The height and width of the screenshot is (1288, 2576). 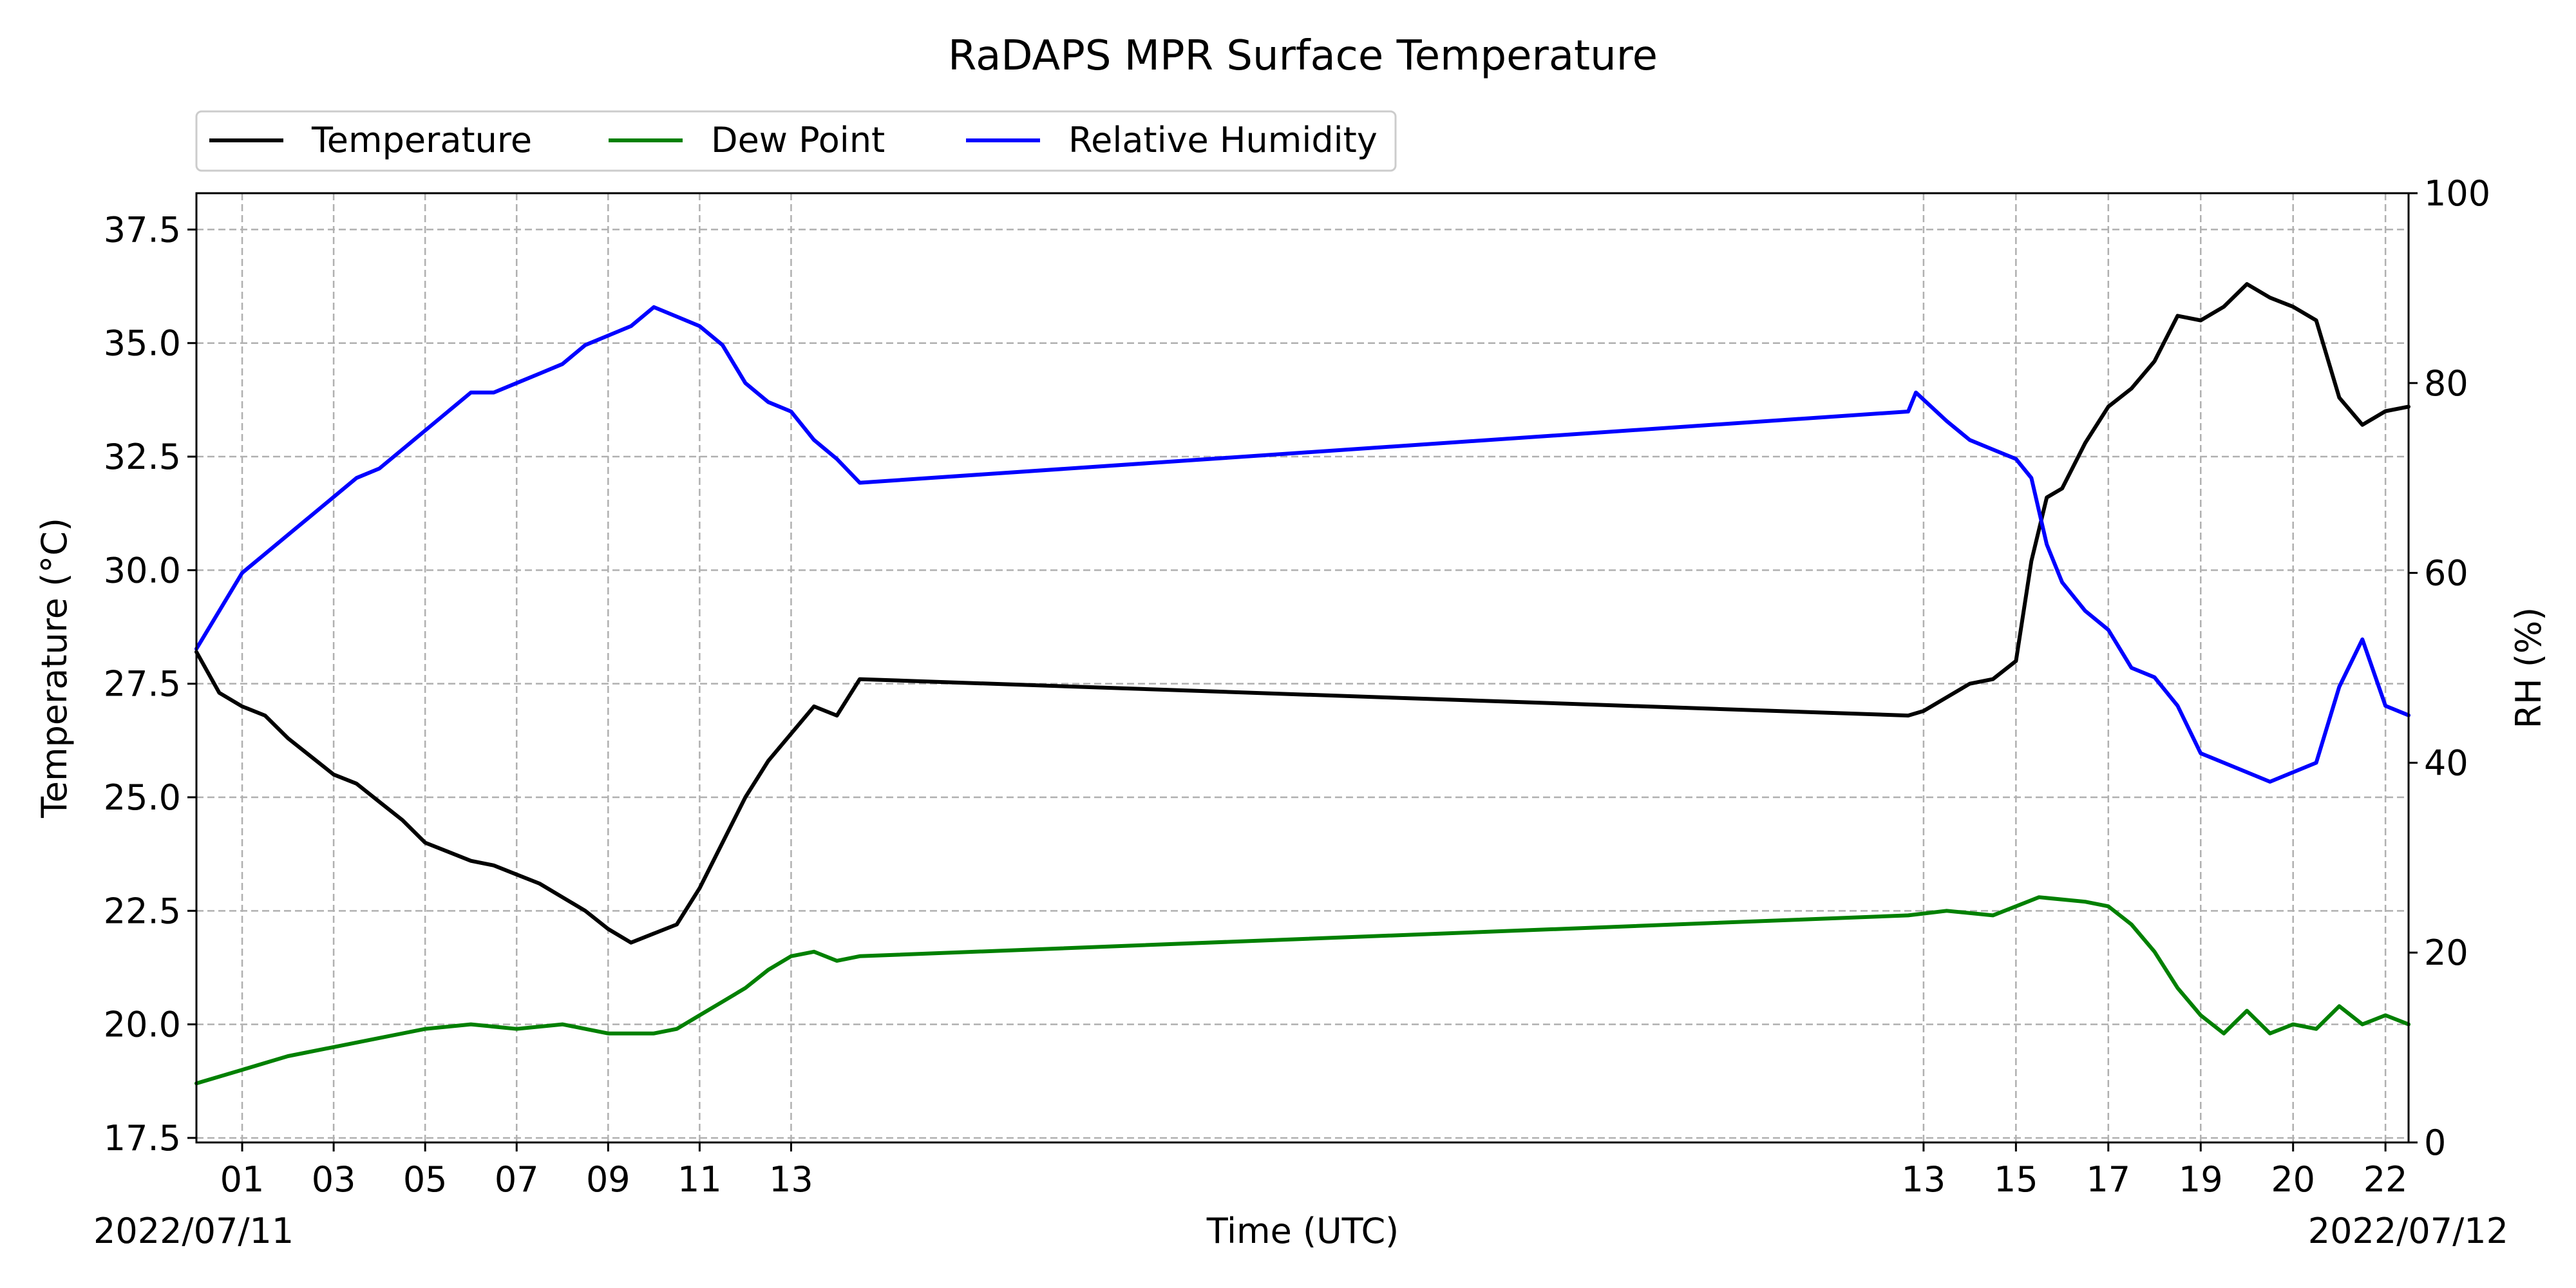 I want to click on y2-tick-label: 20, so click(x=2446, y=953).